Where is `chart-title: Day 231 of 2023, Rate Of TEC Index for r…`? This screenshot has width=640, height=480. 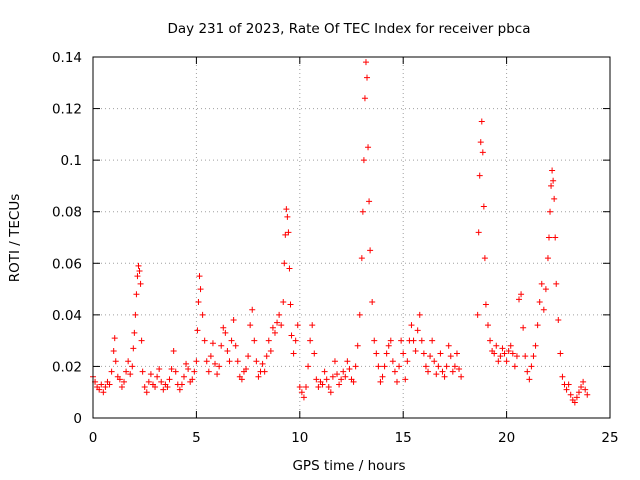
chart-title: Day 231 of 2023, Rate Of TEC Index for r… is located at coordinates (349, 29).